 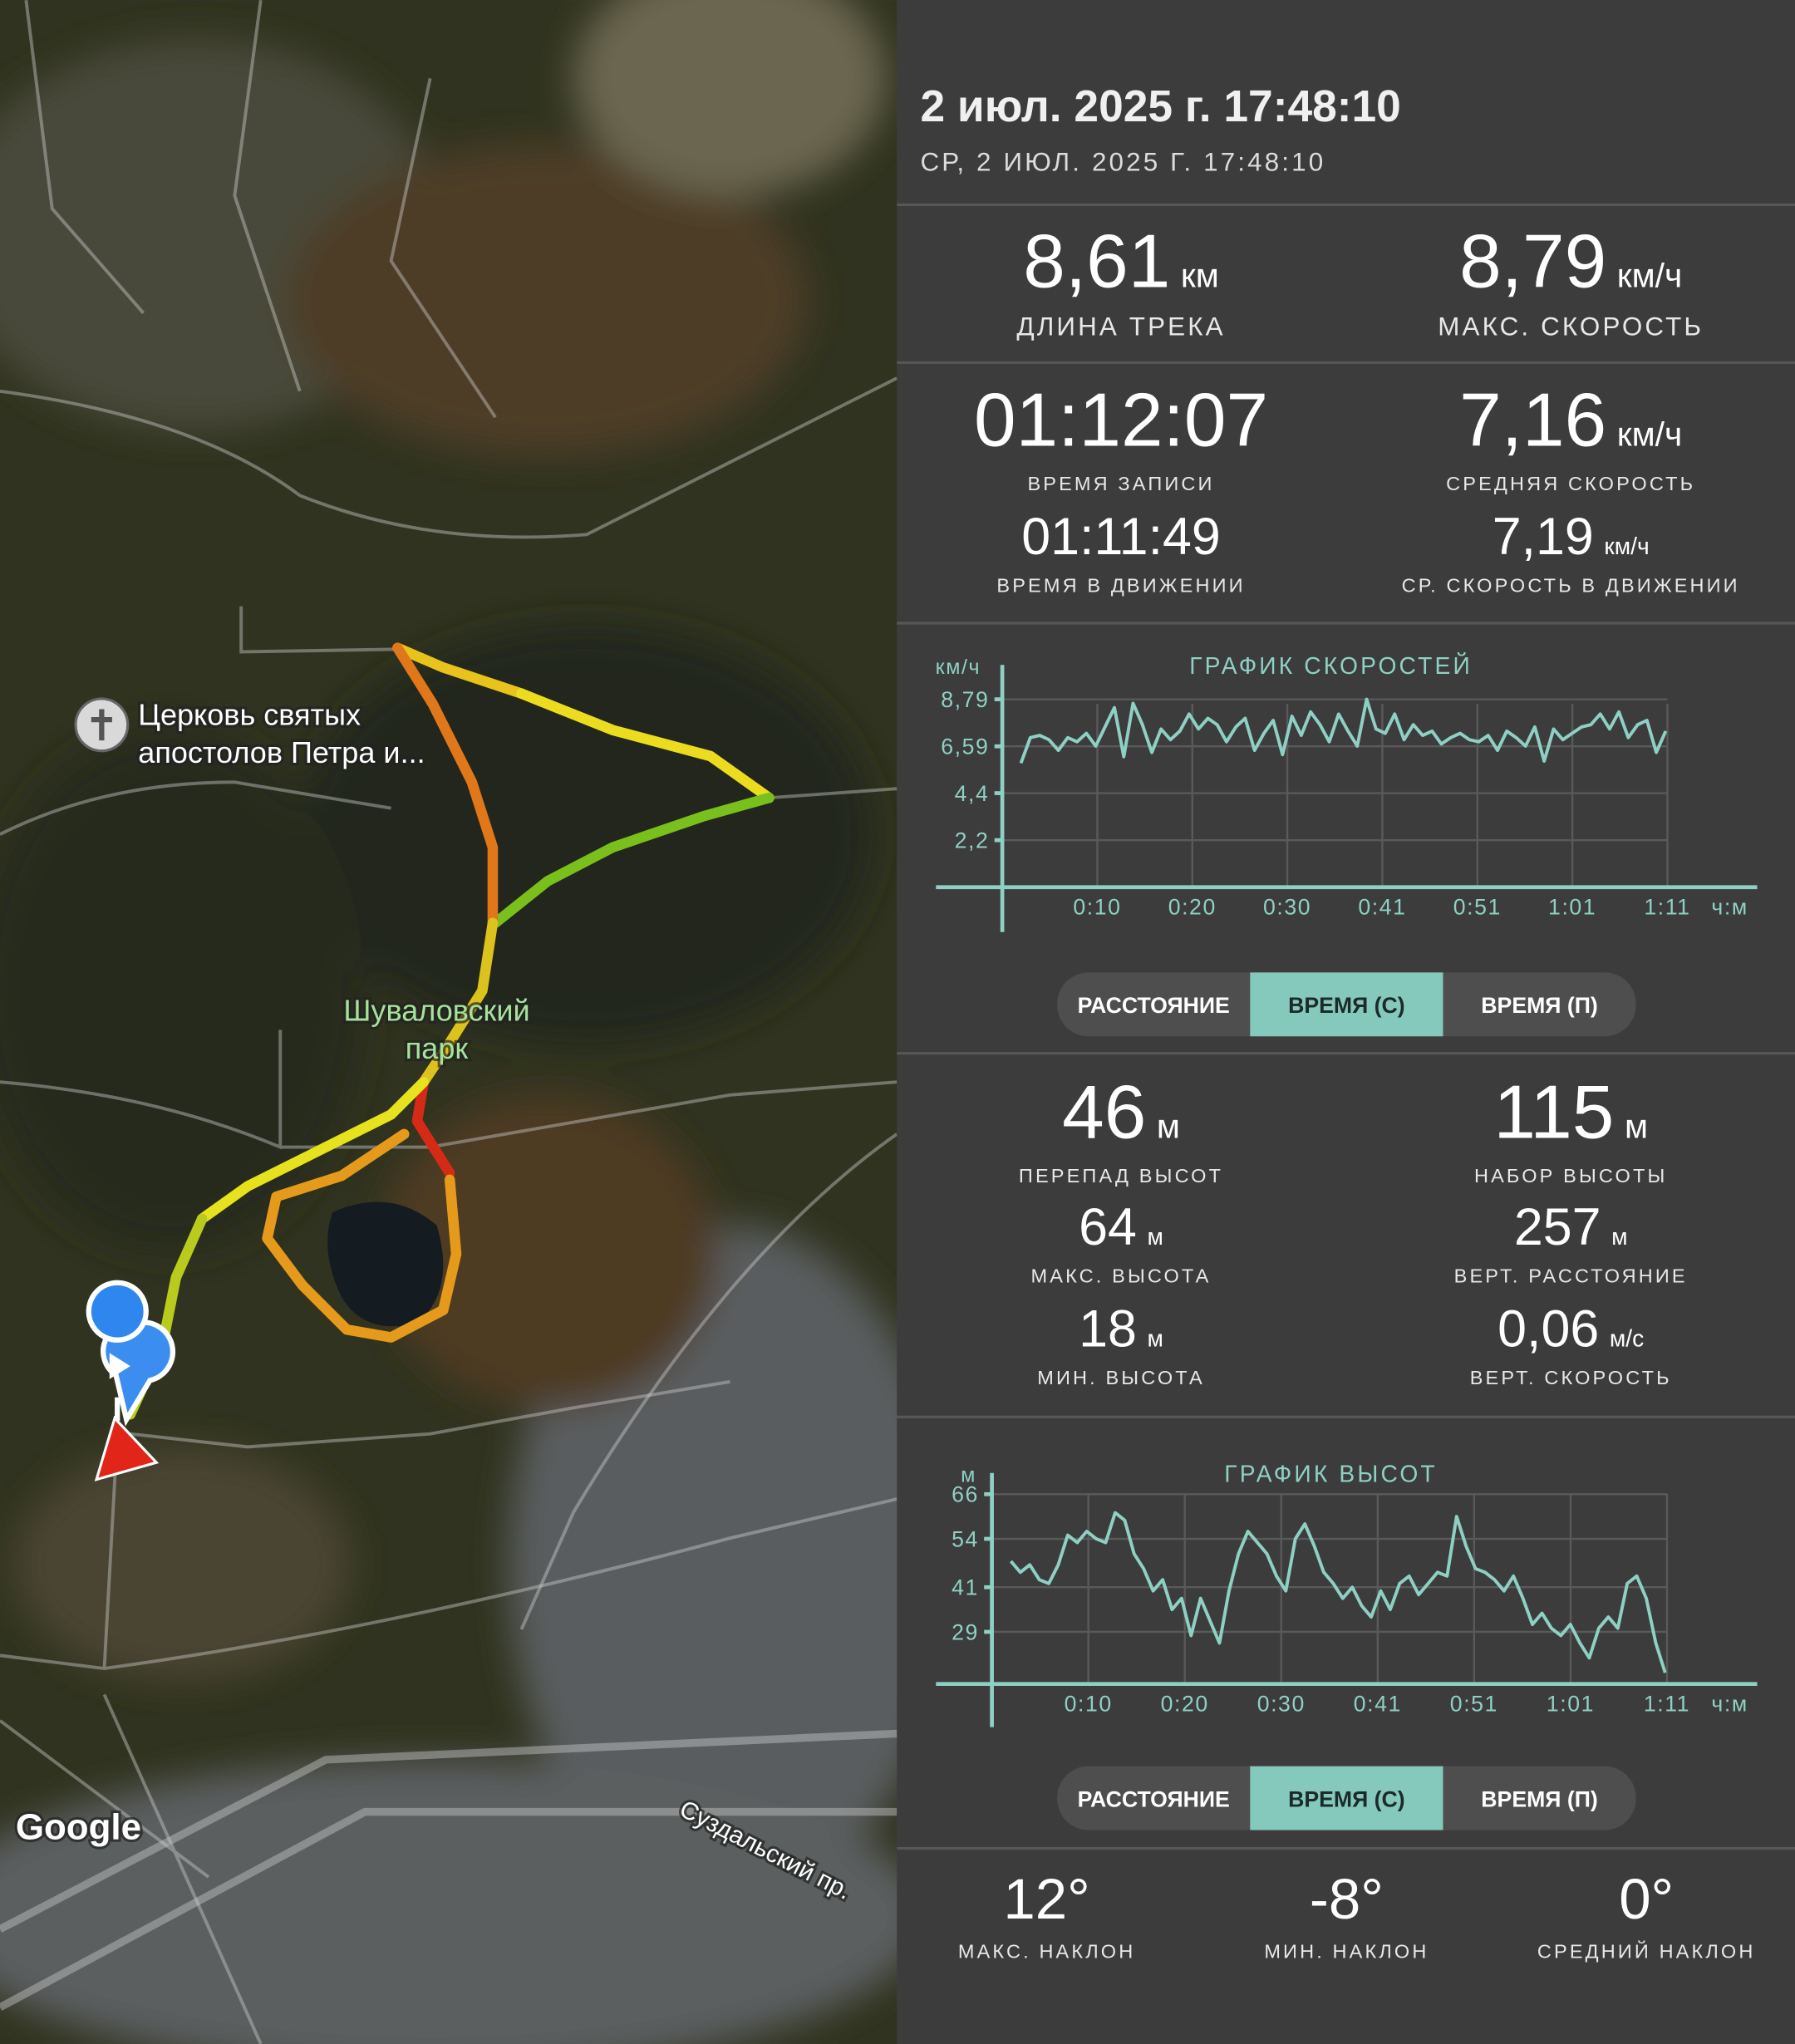 I want to click on stat-label: СР. СКОРОСТЬ В ДВИЖЕНИИ, so click(x=1571, y=585).